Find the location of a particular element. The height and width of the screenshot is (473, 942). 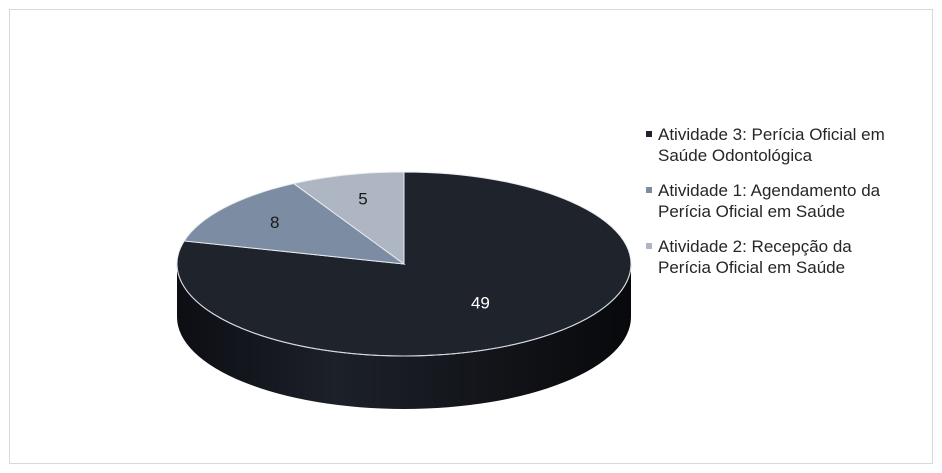

pie-side-wall is located at coordinates (404, 336).